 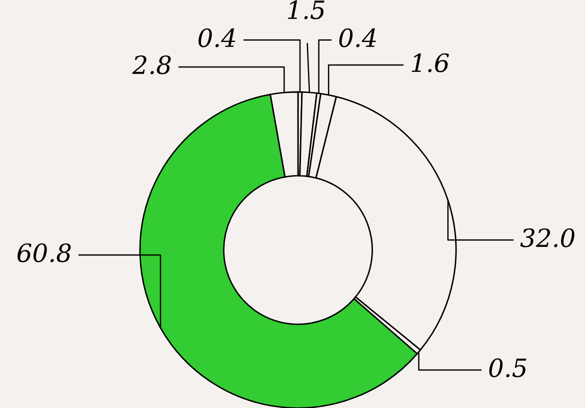 I want to click on data-label: 60.8, so click(x=44, y=252).